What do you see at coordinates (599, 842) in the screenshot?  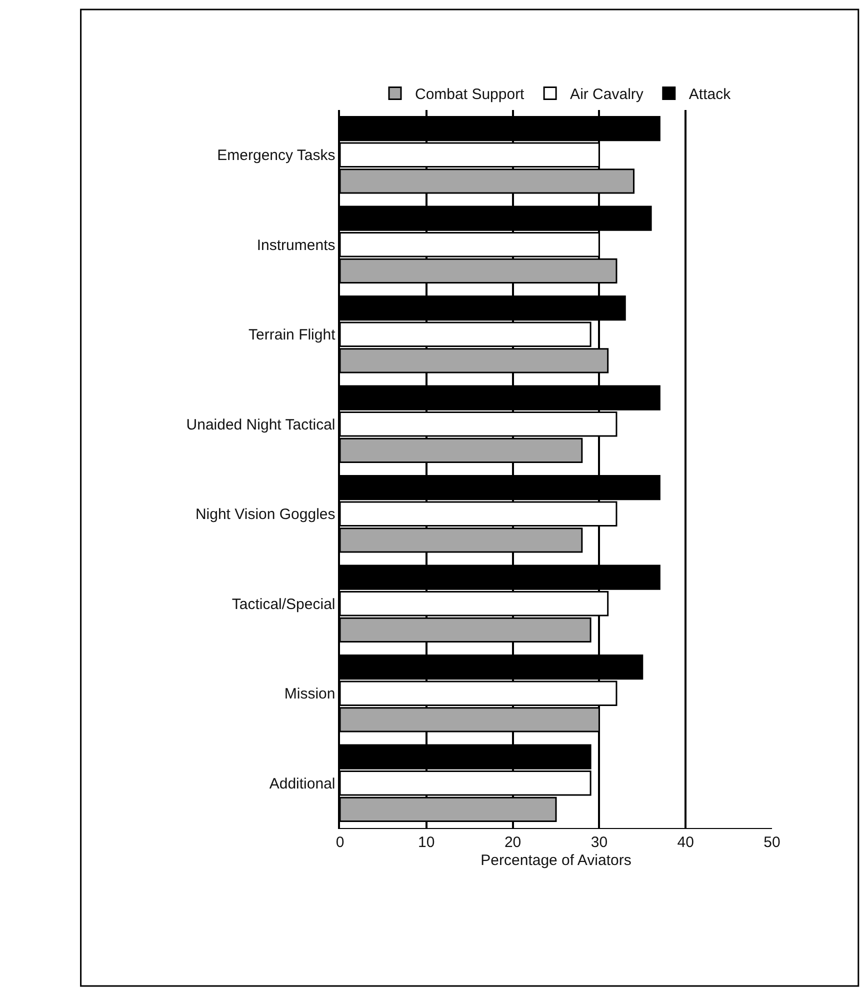 I see `x-tick-label: 30` at bounding box center [599, 842].